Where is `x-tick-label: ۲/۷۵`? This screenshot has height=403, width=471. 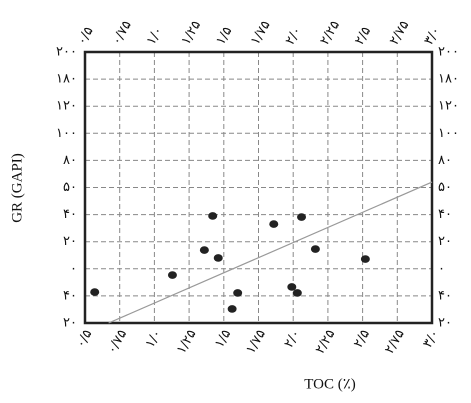 x-tick-label: ۲/۷۵ is located at coordinates (395, 341).